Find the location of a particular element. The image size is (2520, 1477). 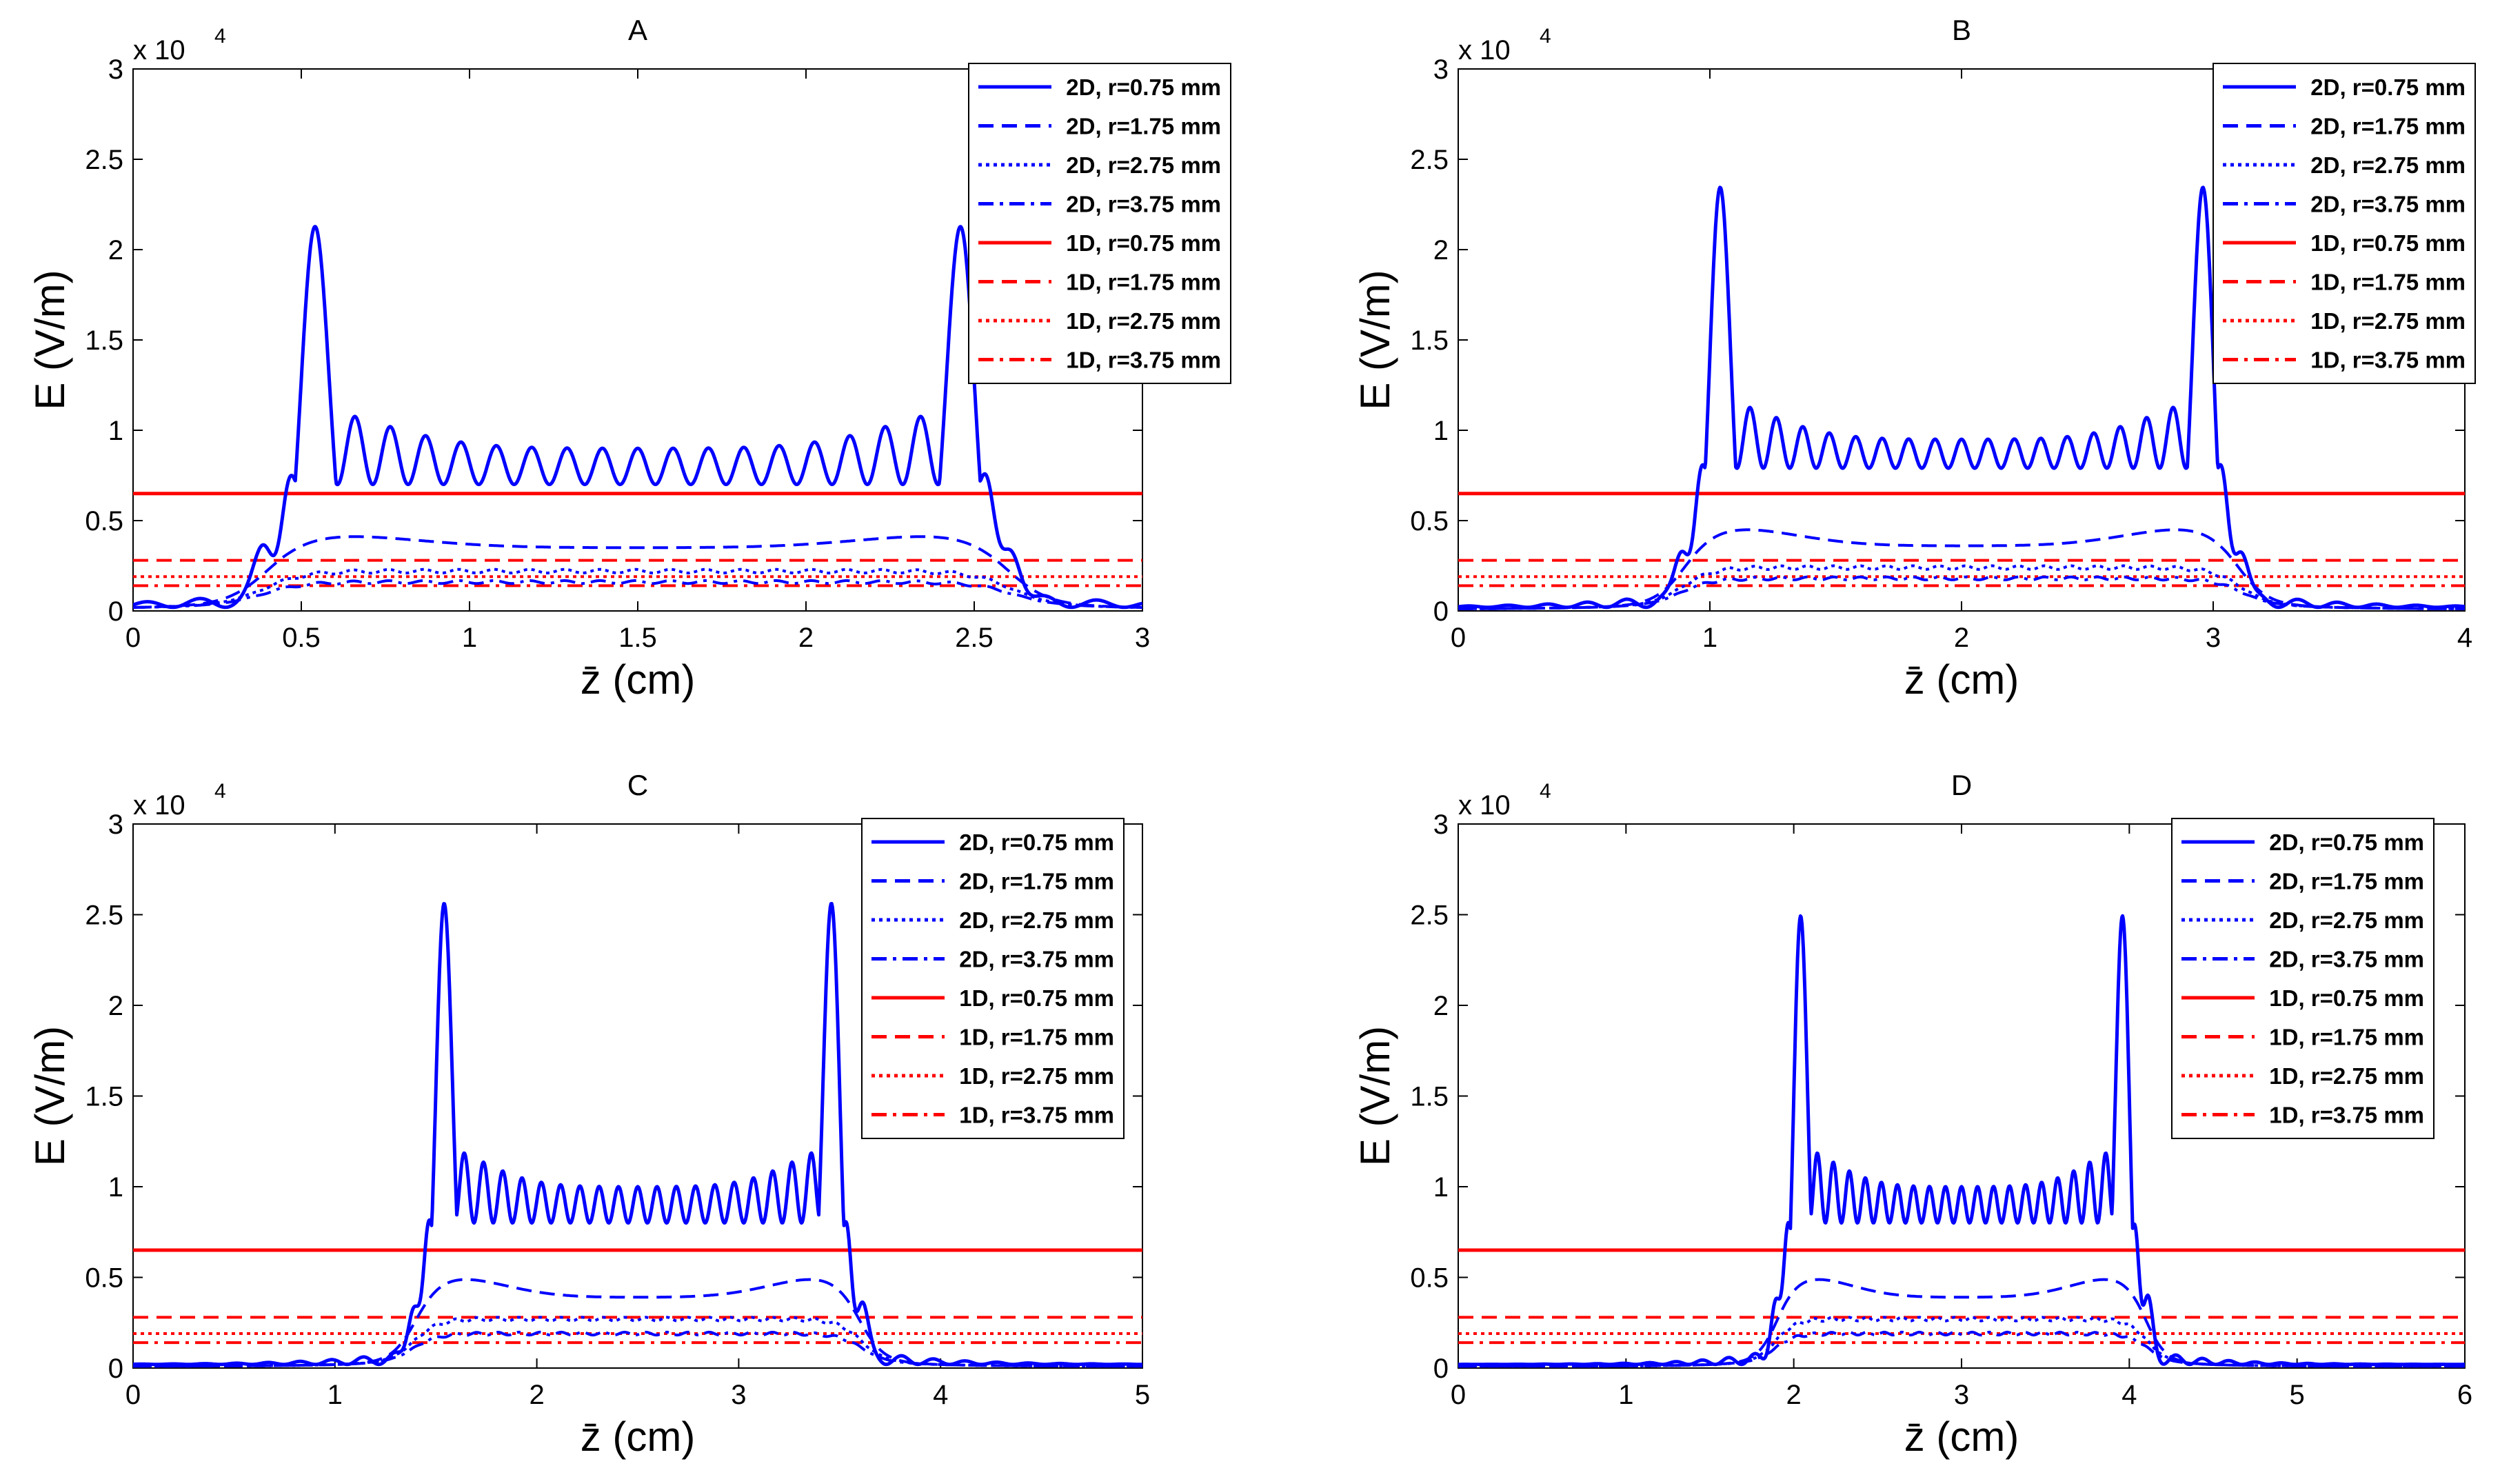

x-tick-label: 0.5 is located at coordinates (301, 638).